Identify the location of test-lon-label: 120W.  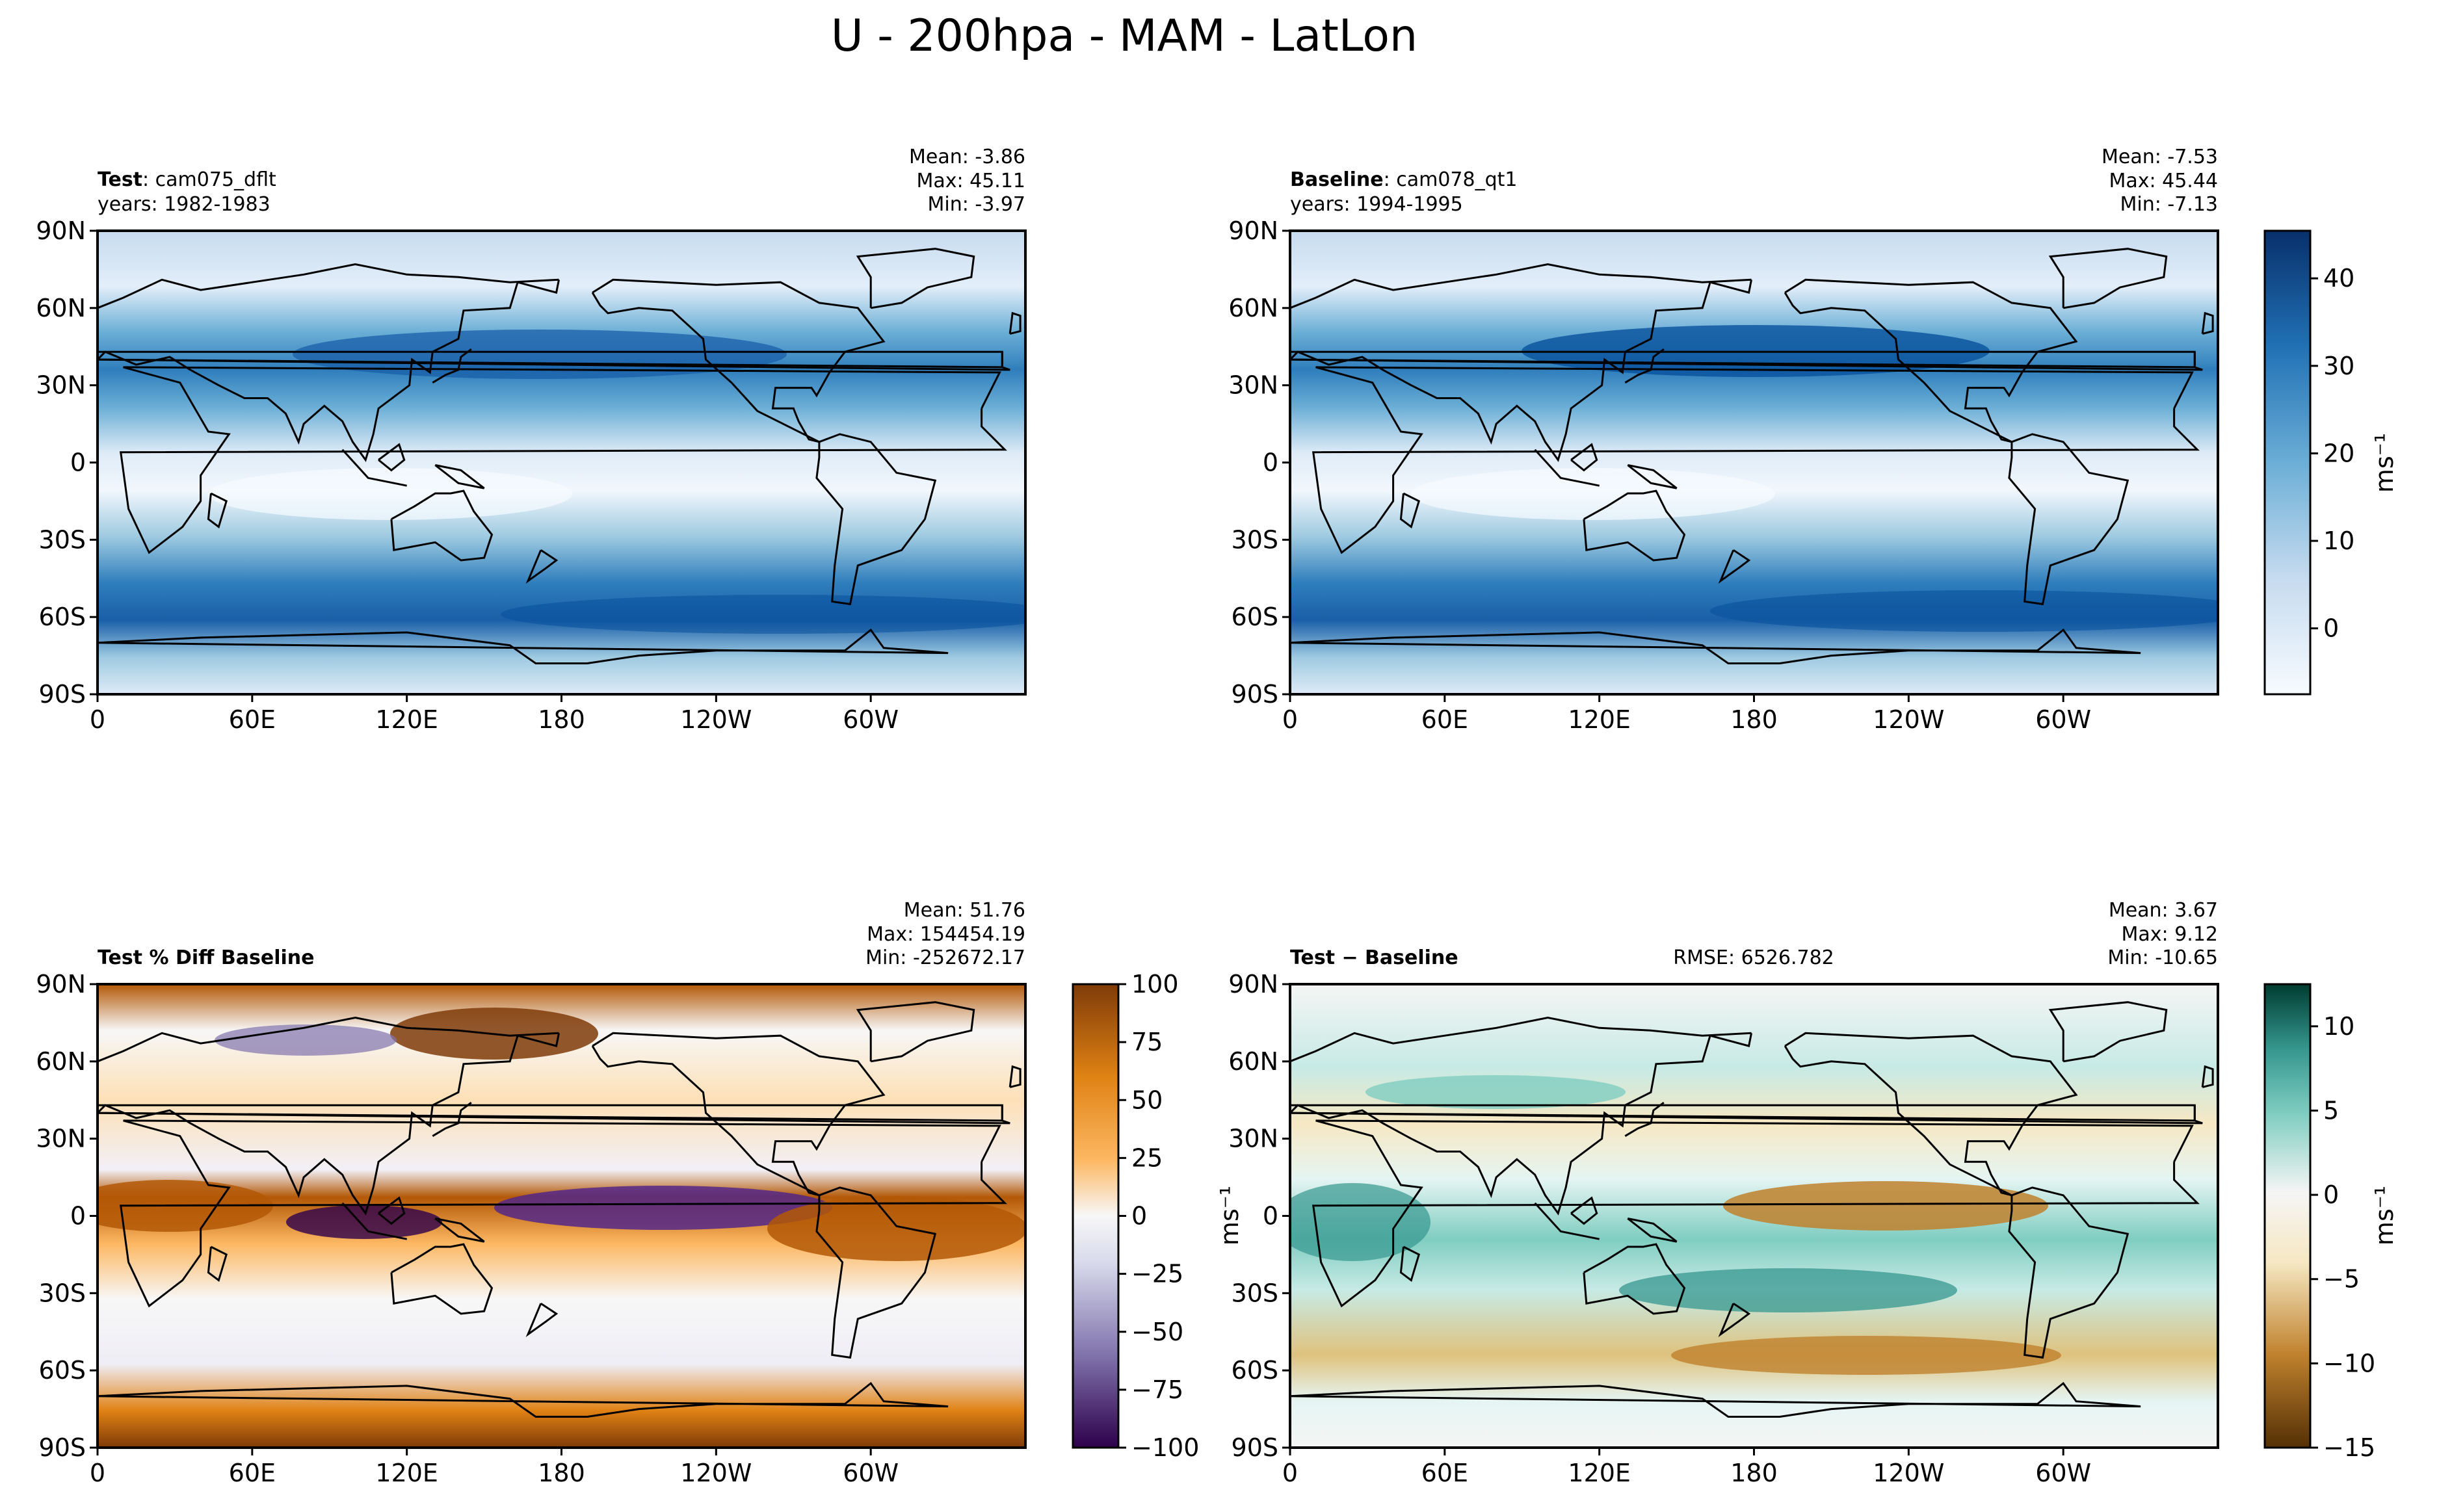
(716, 719).